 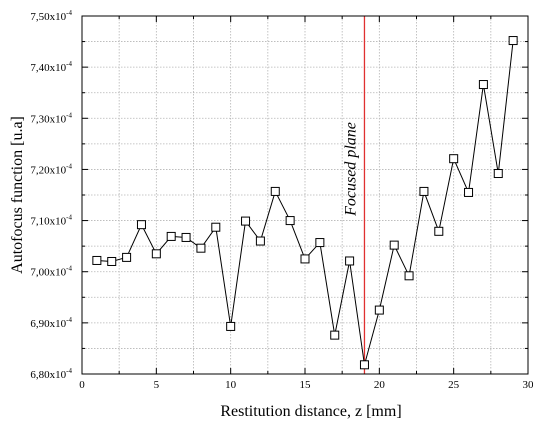 I want to click on x-tick-label: 20, so click(x=380, y=385).